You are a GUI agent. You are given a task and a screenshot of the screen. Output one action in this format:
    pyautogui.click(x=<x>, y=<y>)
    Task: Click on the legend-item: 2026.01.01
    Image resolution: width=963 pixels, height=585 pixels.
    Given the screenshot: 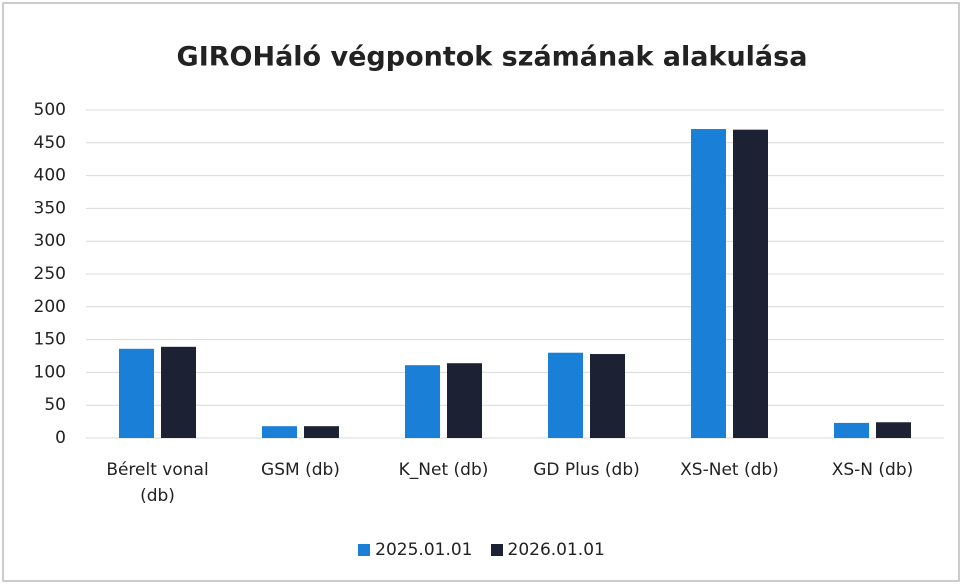 What is the action you would take?
    pyautogui.click(x=547, y=550)
    